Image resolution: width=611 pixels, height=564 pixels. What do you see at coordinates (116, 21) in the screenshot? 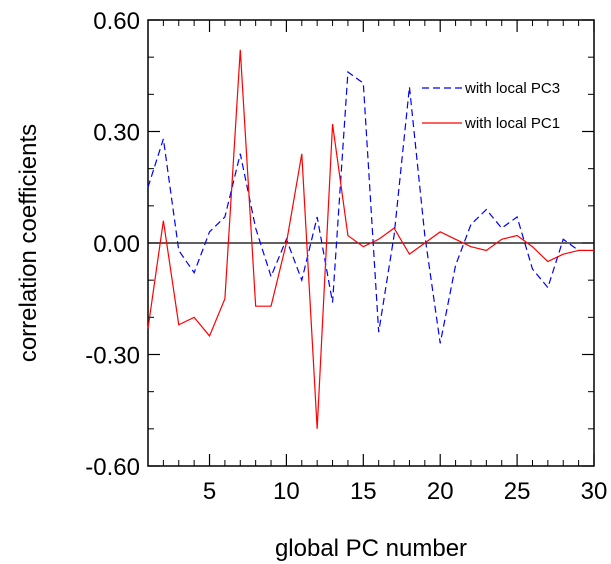
I see `y-tick-label: 0.60` at bounding box center [116, 21].